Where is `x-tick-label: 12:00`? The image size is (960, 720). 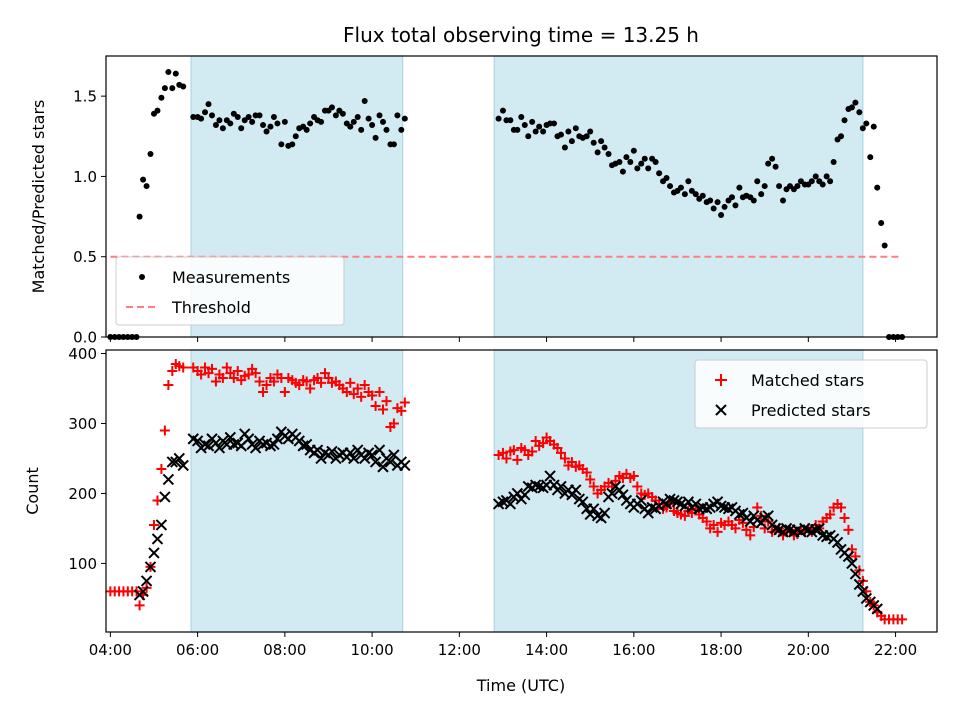 x-tick-label: 12:00 is located at coordinates (459, 650).